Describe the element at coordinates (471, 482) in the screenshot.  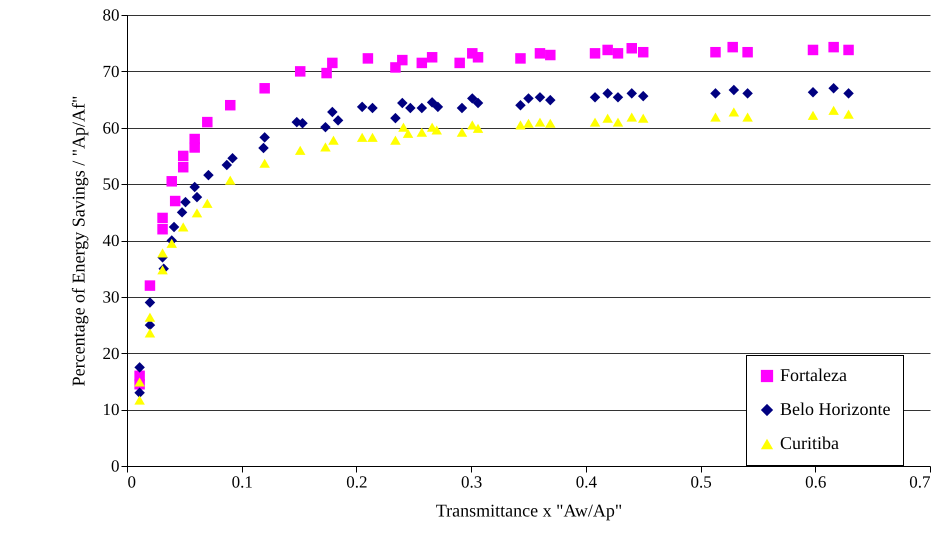
I see `x-tick-label: 0.3` at that location.